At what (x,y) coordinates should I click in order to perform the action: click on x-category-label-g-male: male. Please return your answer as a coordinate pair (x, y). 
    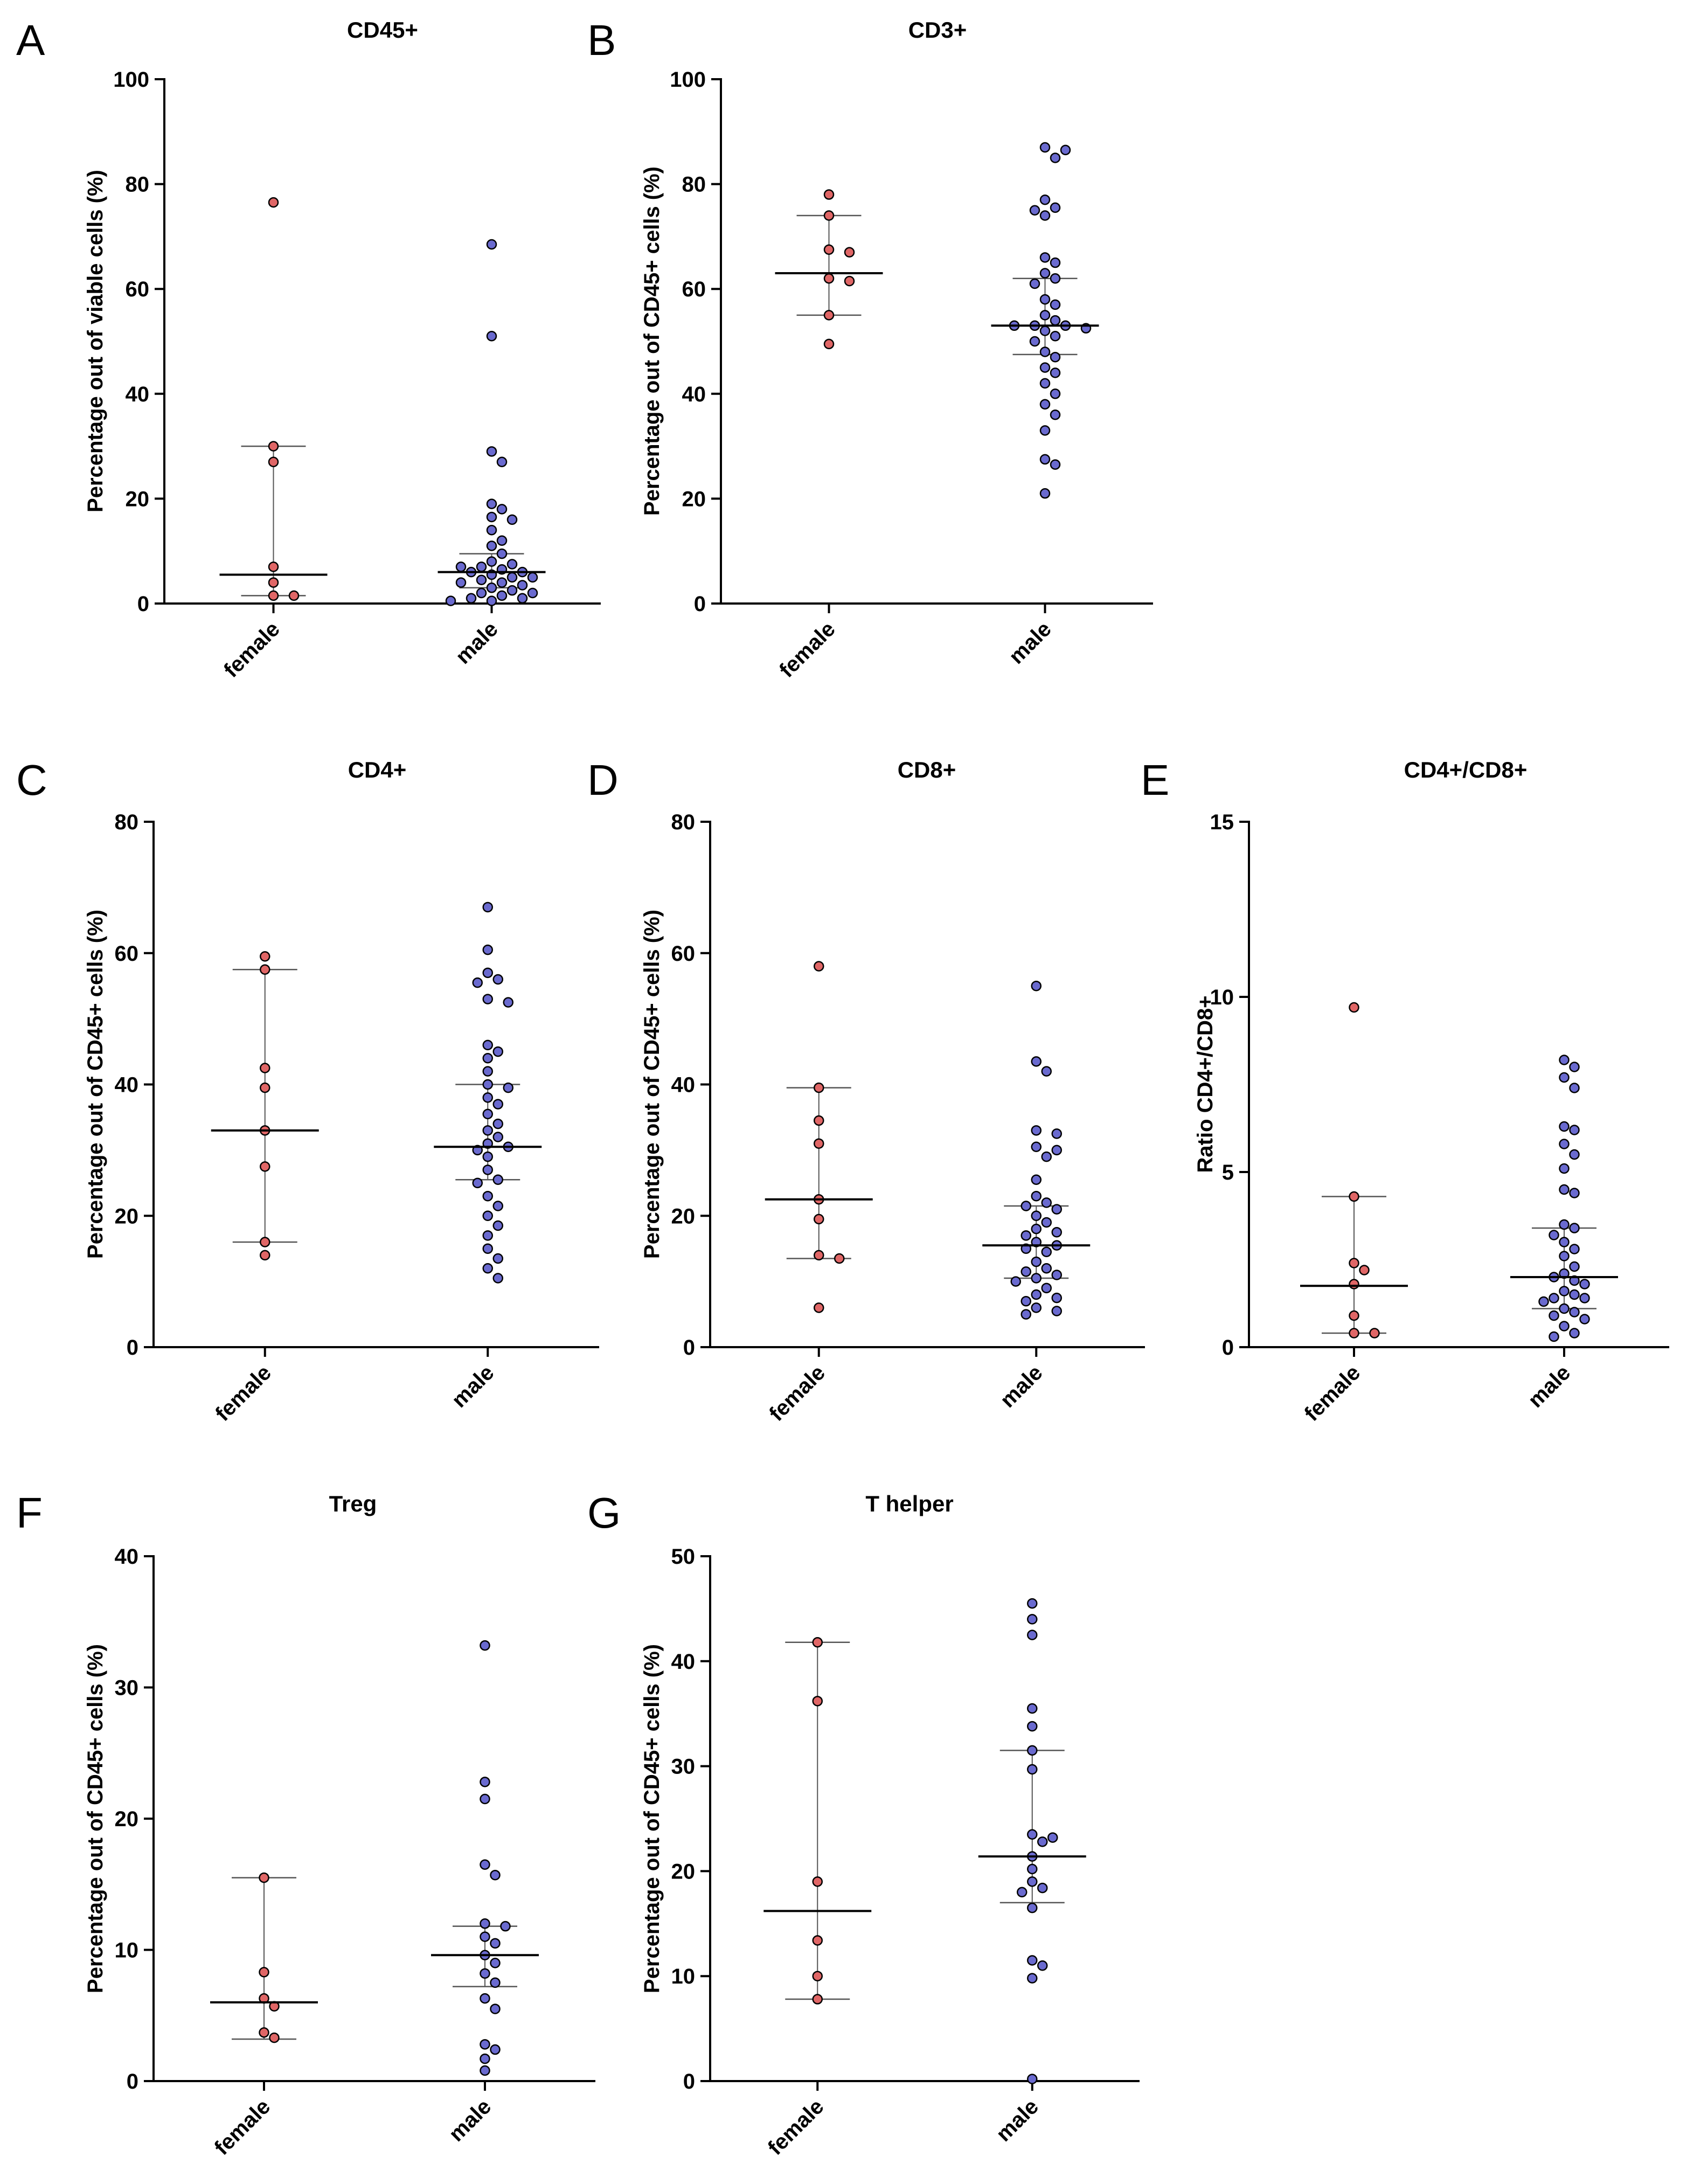
    Looking at the image, I should click on (1018, 2120).